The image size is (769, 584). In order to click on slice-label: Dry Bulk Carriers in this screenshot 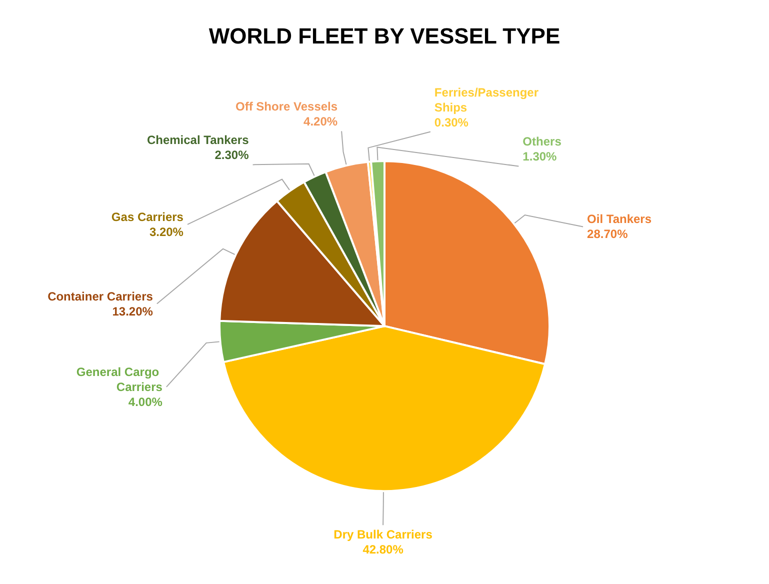, I will do `click(383, 535)`.